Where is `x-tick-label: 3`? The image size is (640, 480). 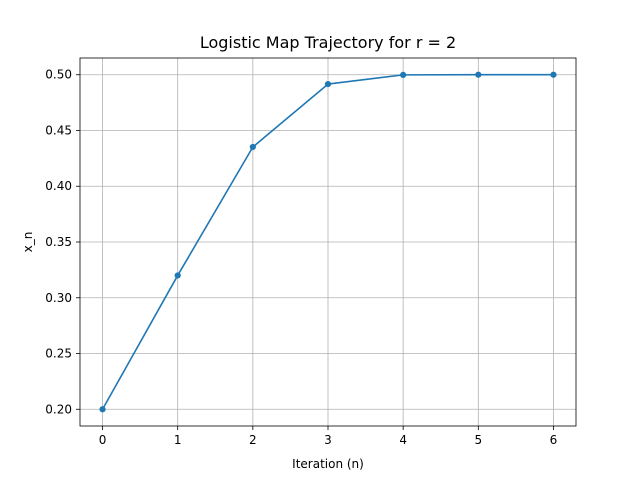
x-tick-label: 3 is located at coordinates (328, 440).